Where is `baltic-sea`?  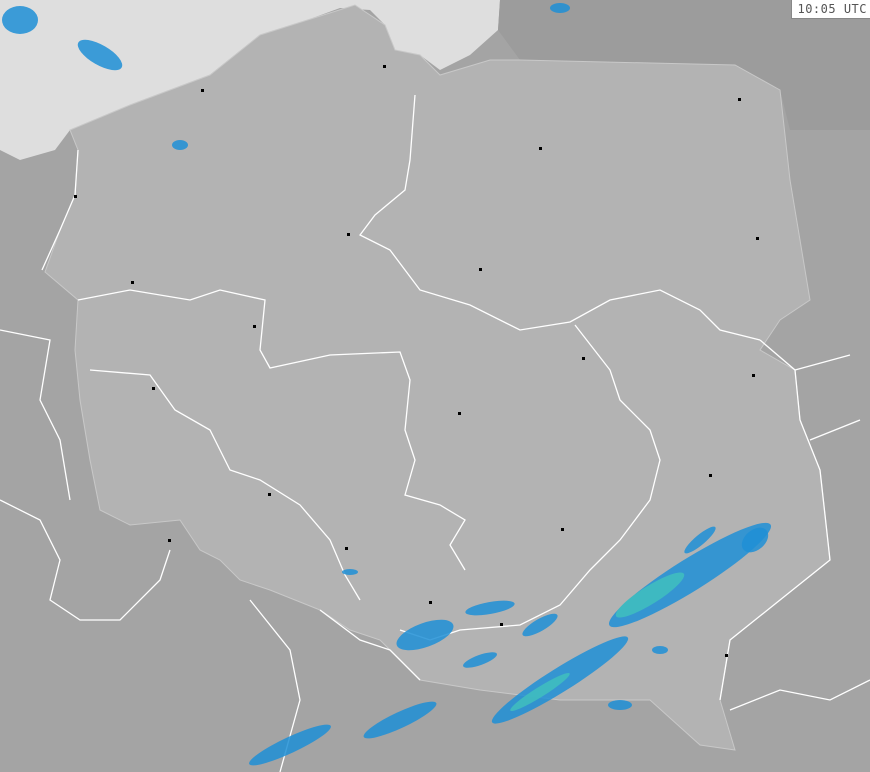
baltic-sea is located at coordinates (250, 80).